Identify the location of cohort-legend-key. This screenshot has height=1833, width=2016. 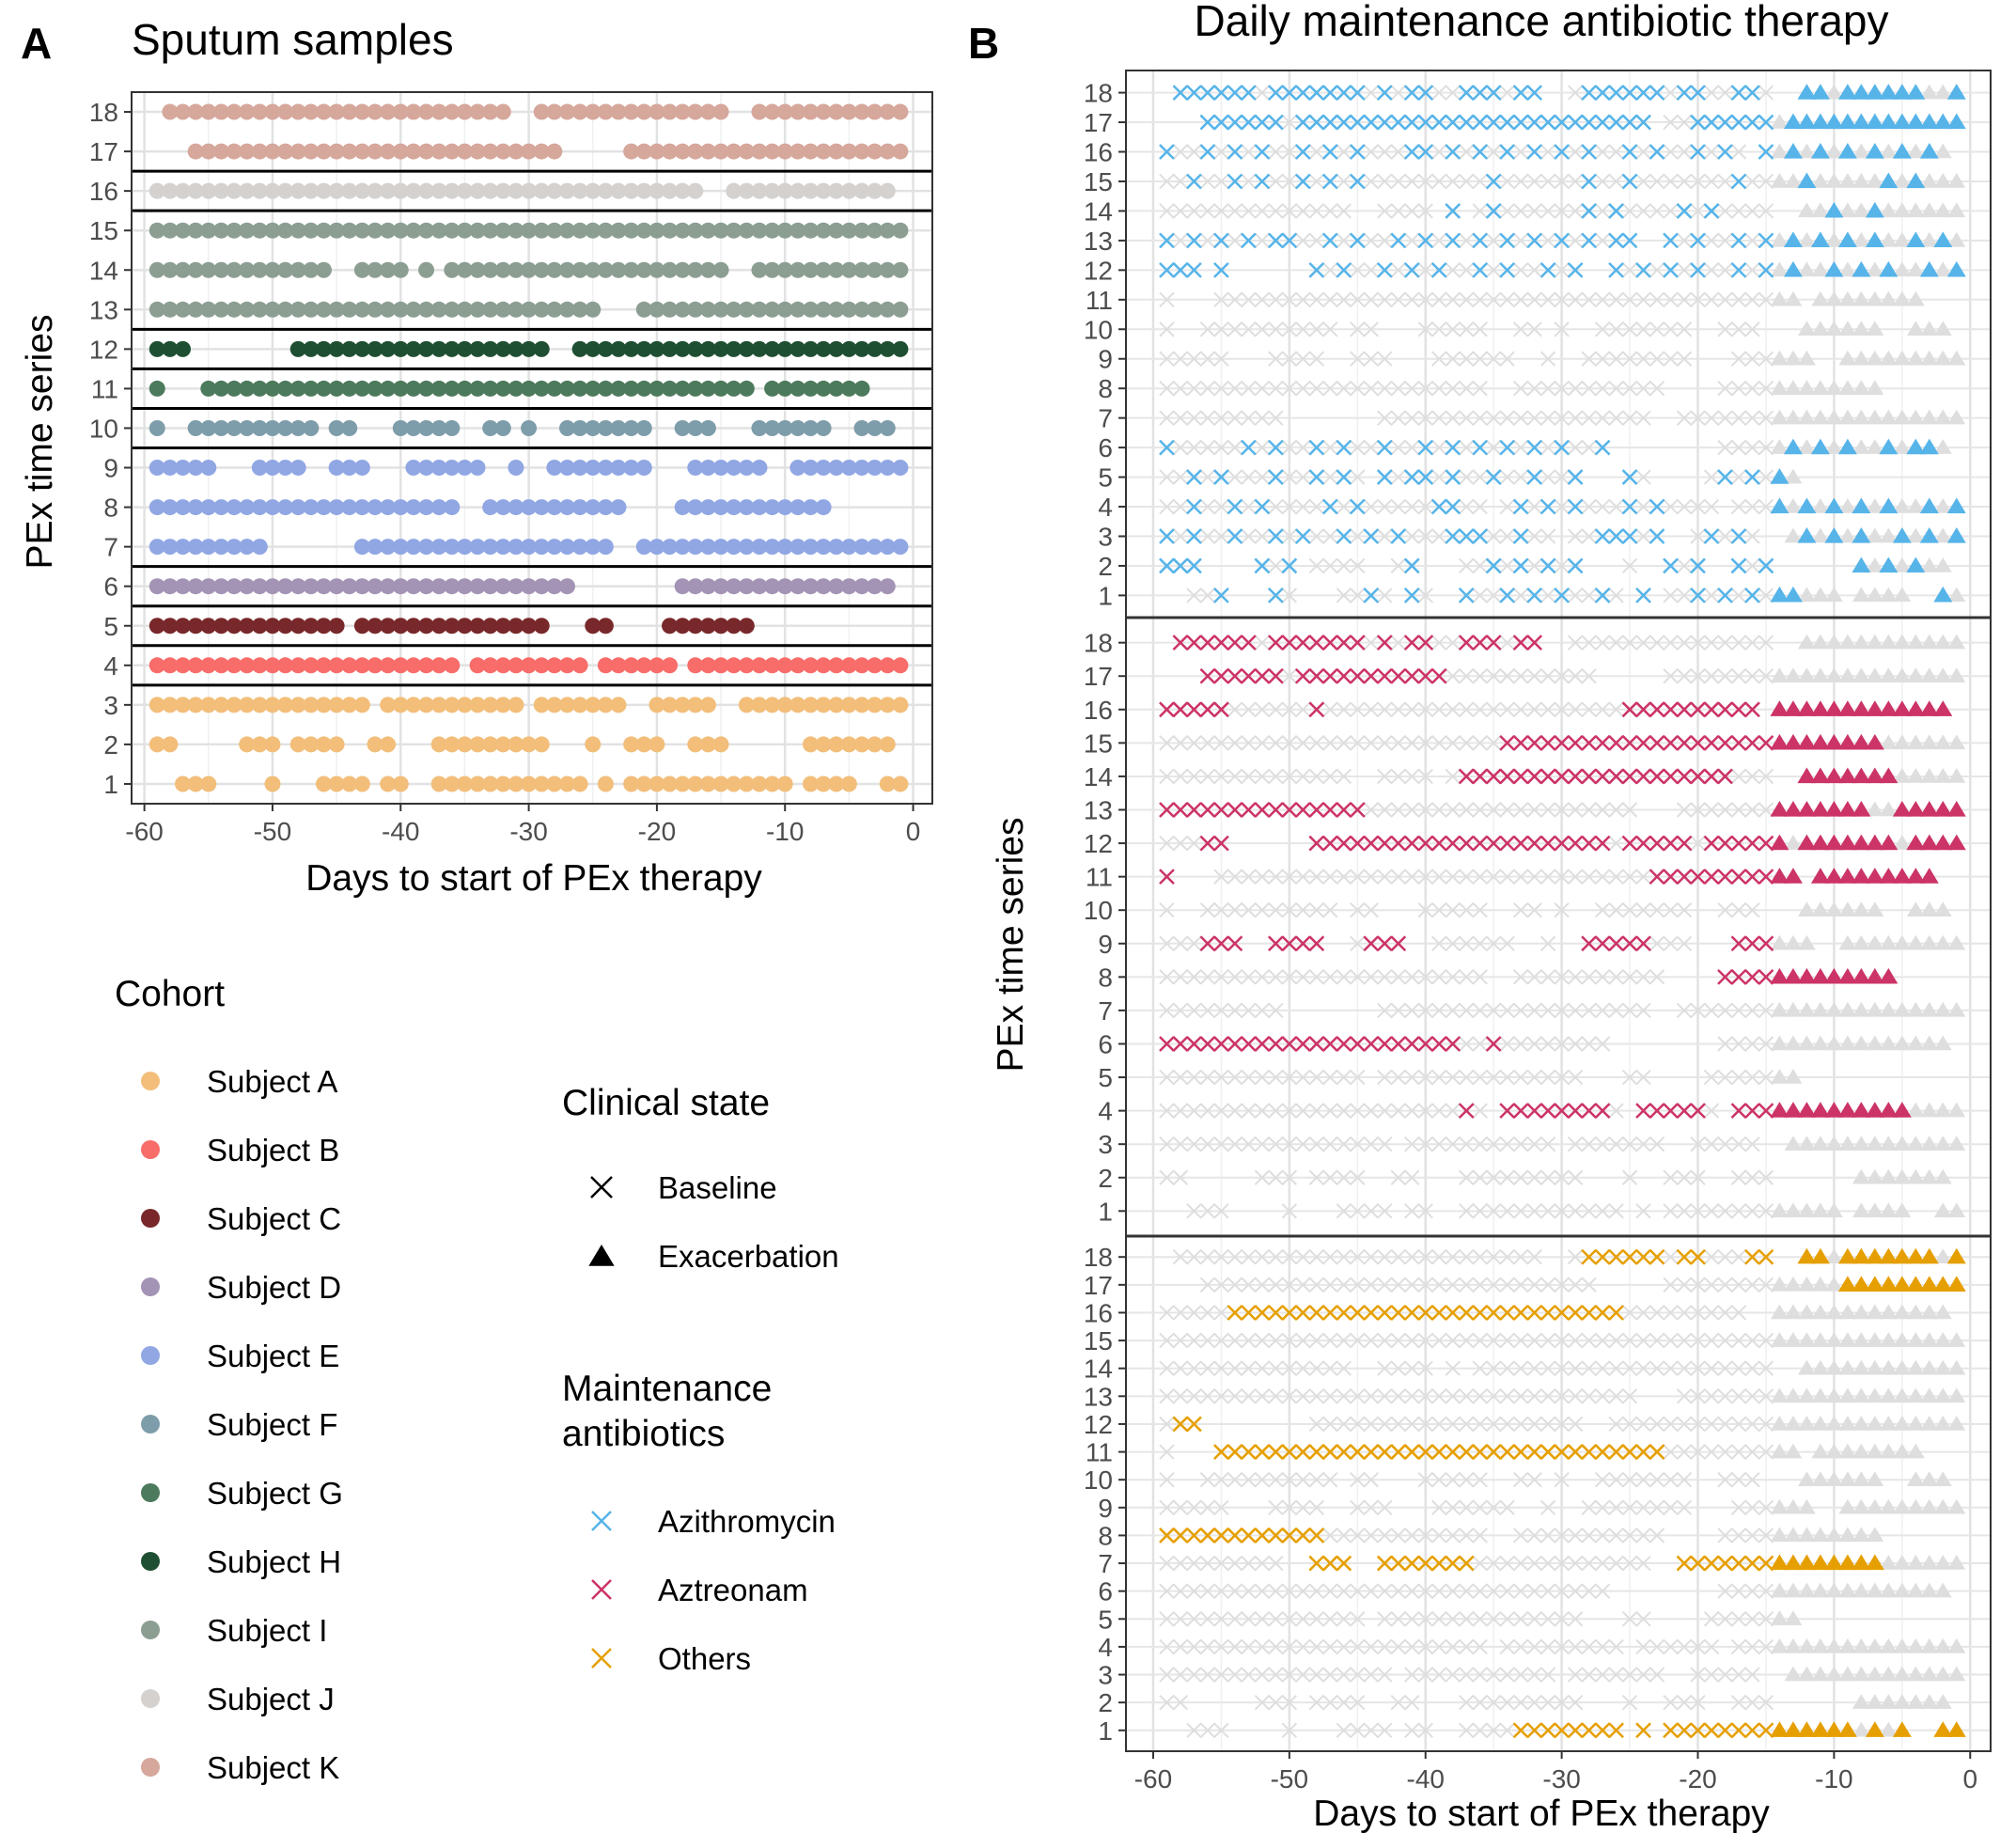
(150, 1561).